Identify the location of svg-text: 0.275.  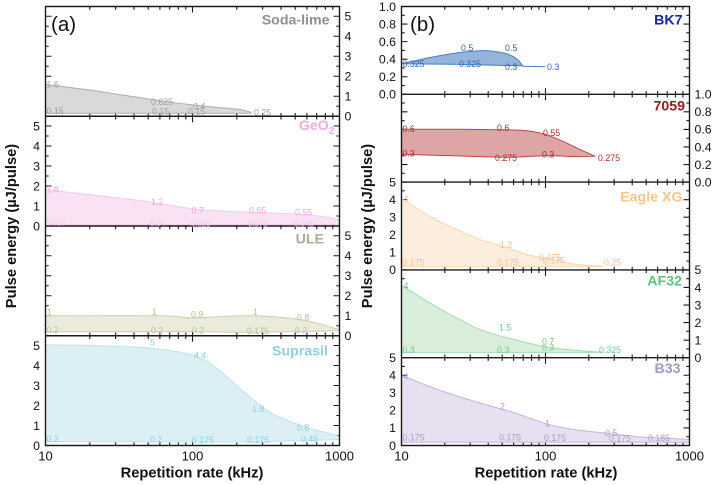
(609, 158).